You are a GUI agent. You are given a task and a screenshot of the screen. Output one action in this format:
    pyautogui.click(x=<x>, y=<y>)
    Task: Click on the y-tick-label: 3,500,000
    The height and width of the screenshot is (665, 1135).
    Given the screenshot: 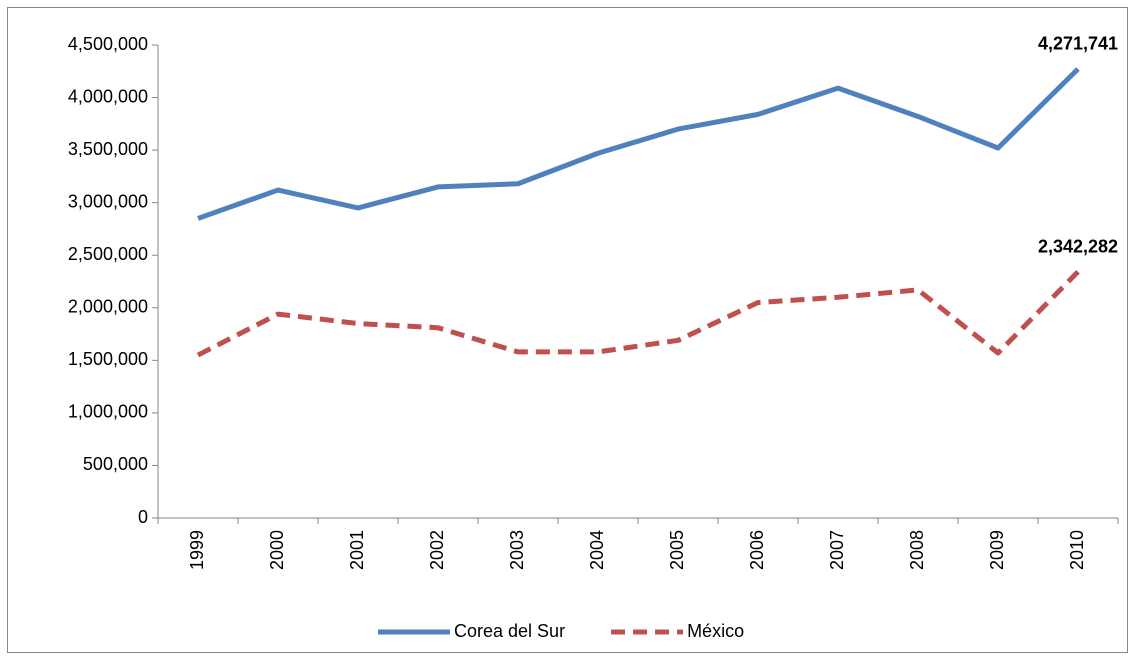 What is the action you would take?
    pyautogui.click(x=108, y=149)
    